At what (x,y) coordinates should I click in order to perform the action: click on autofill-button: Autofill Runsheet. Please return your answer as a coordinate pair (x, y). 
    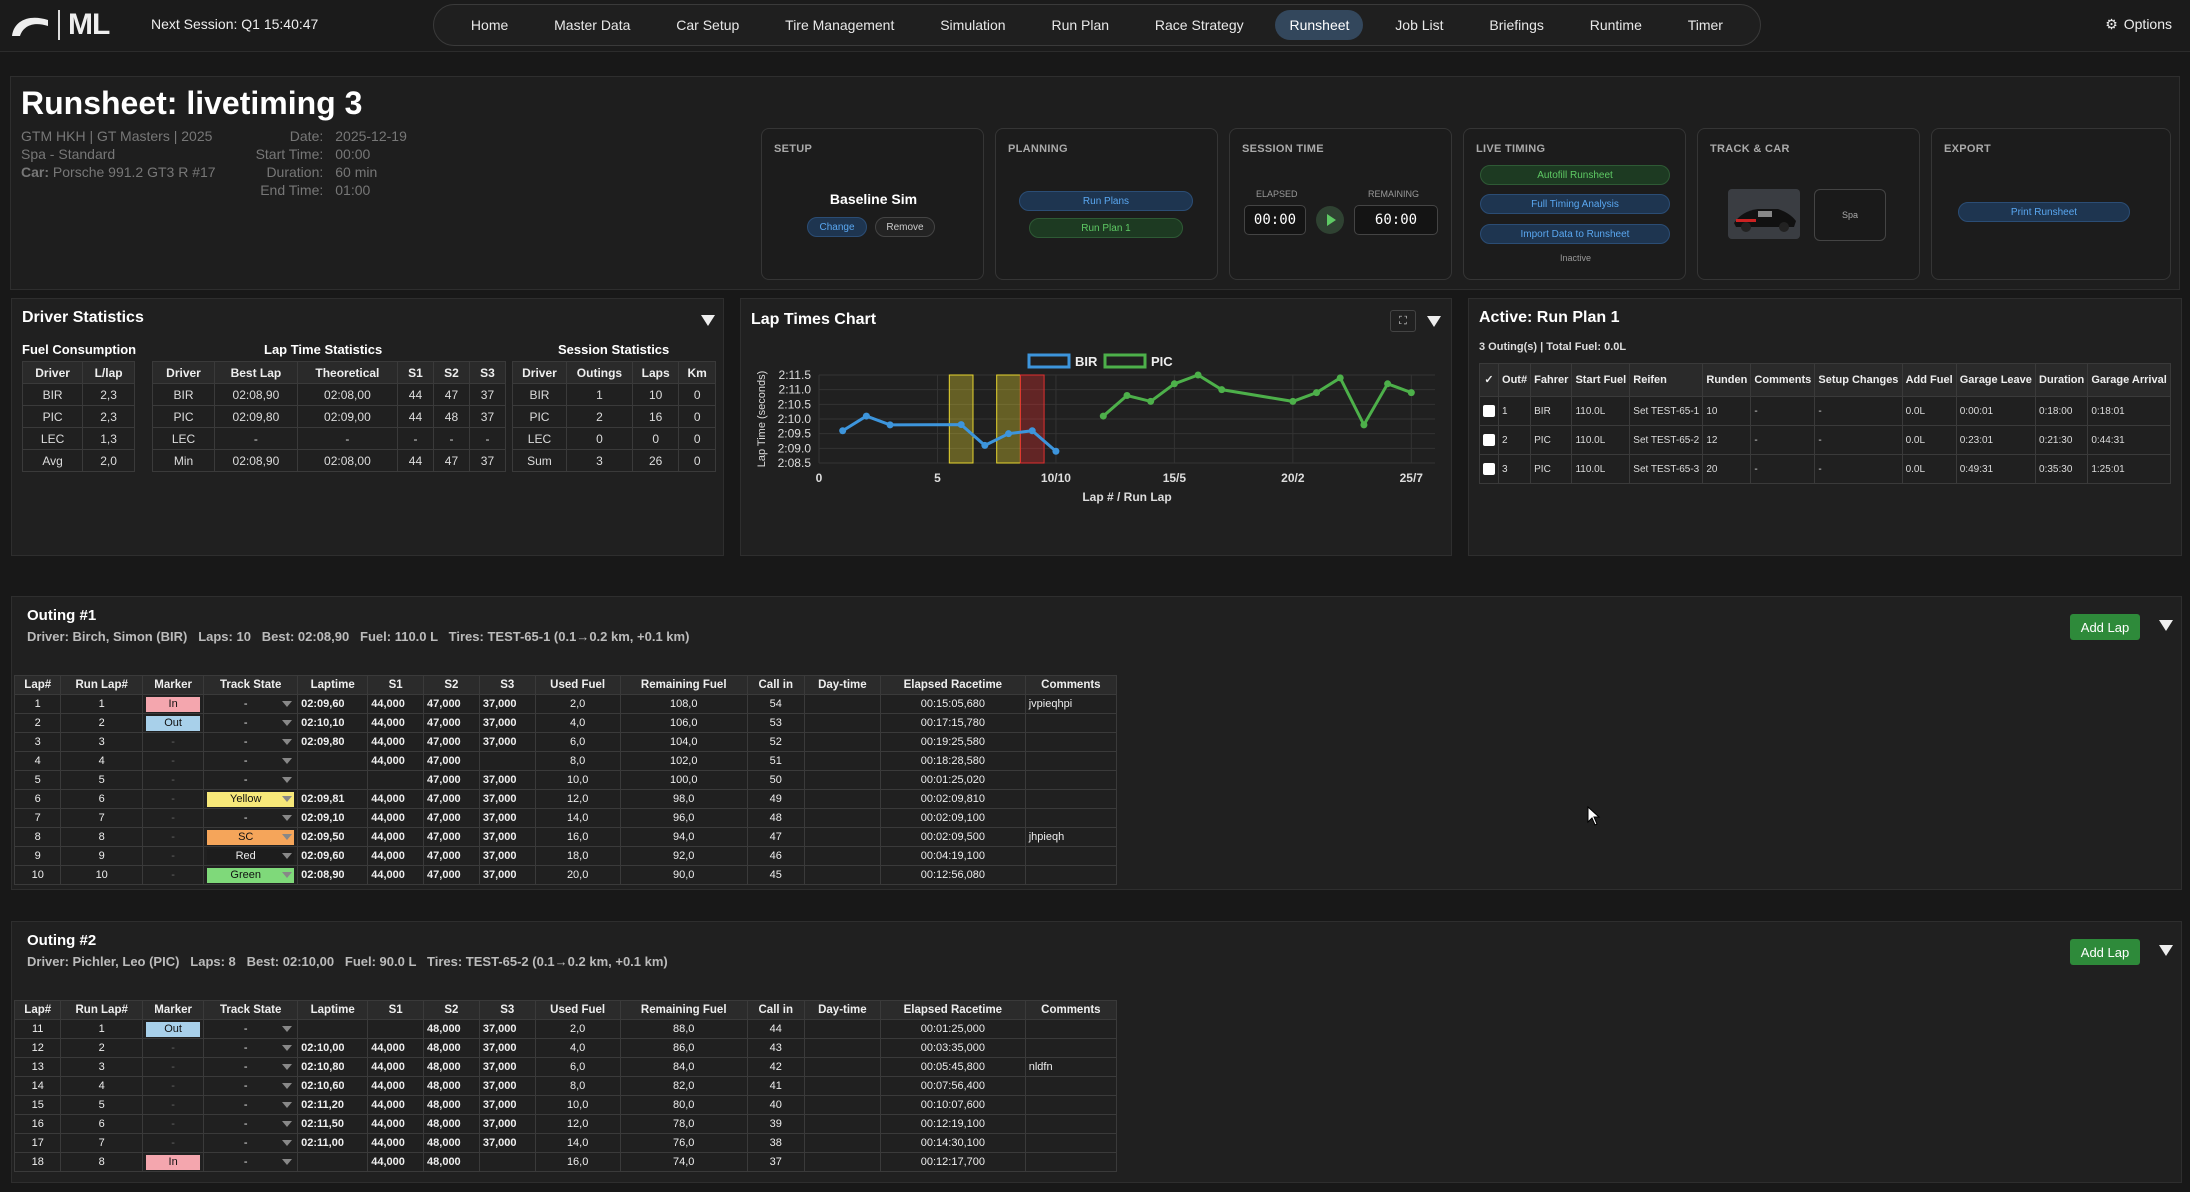
    Looking at the image, I should click on (1575, 175).